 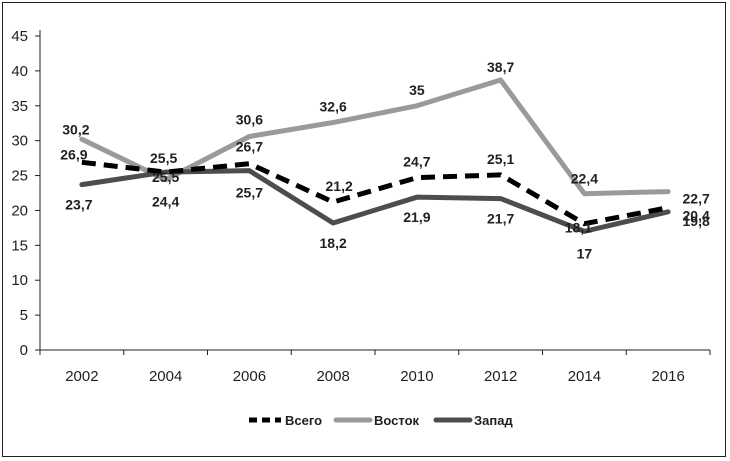 What do you see at coordinates (165, 202) in the screenshot?
I see `data-label: 24,4` at bounding box center [165, 202].